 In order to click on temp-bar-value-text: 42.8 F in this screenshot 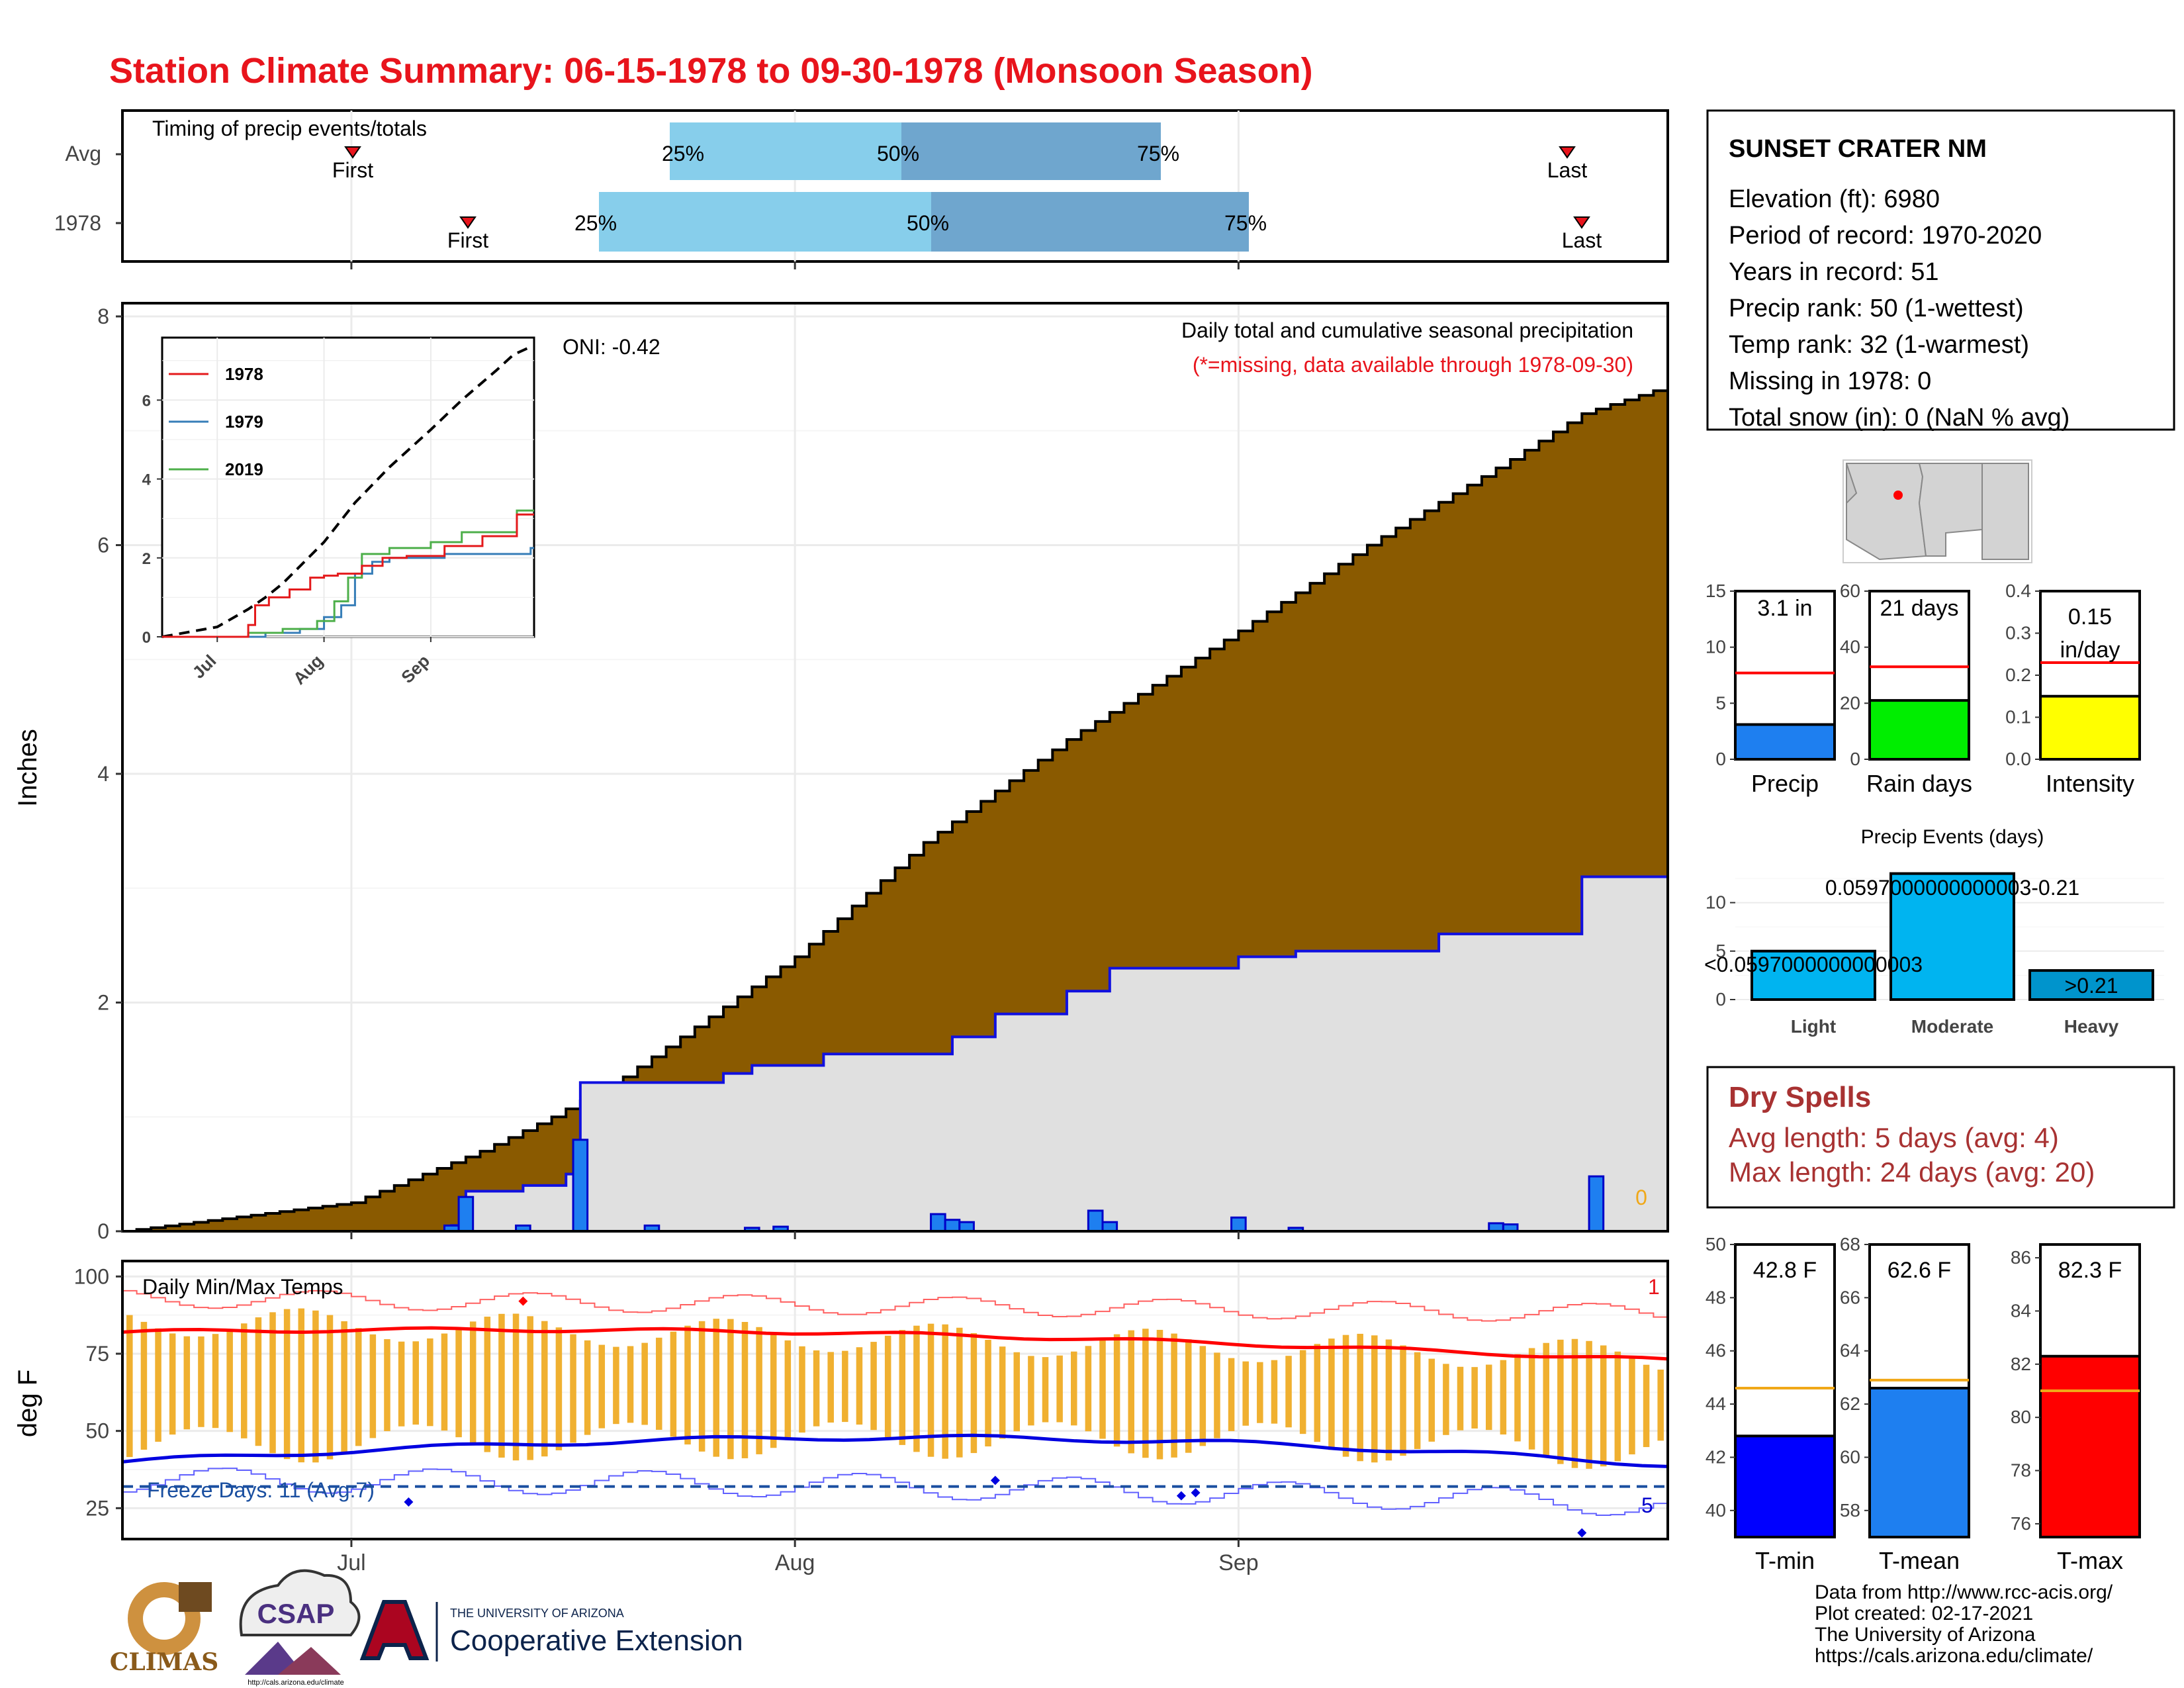, I will do `click(1785, 1270)`.